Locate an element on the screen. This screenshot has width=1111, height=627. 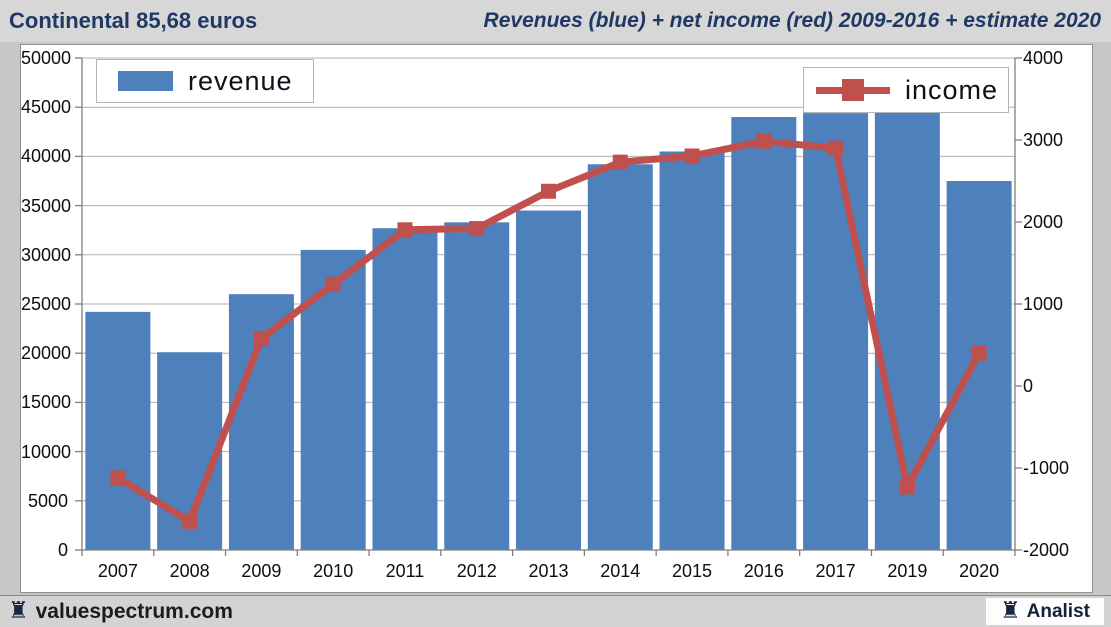
x-axis-label: 2017 is located at coordinates (835, 571).